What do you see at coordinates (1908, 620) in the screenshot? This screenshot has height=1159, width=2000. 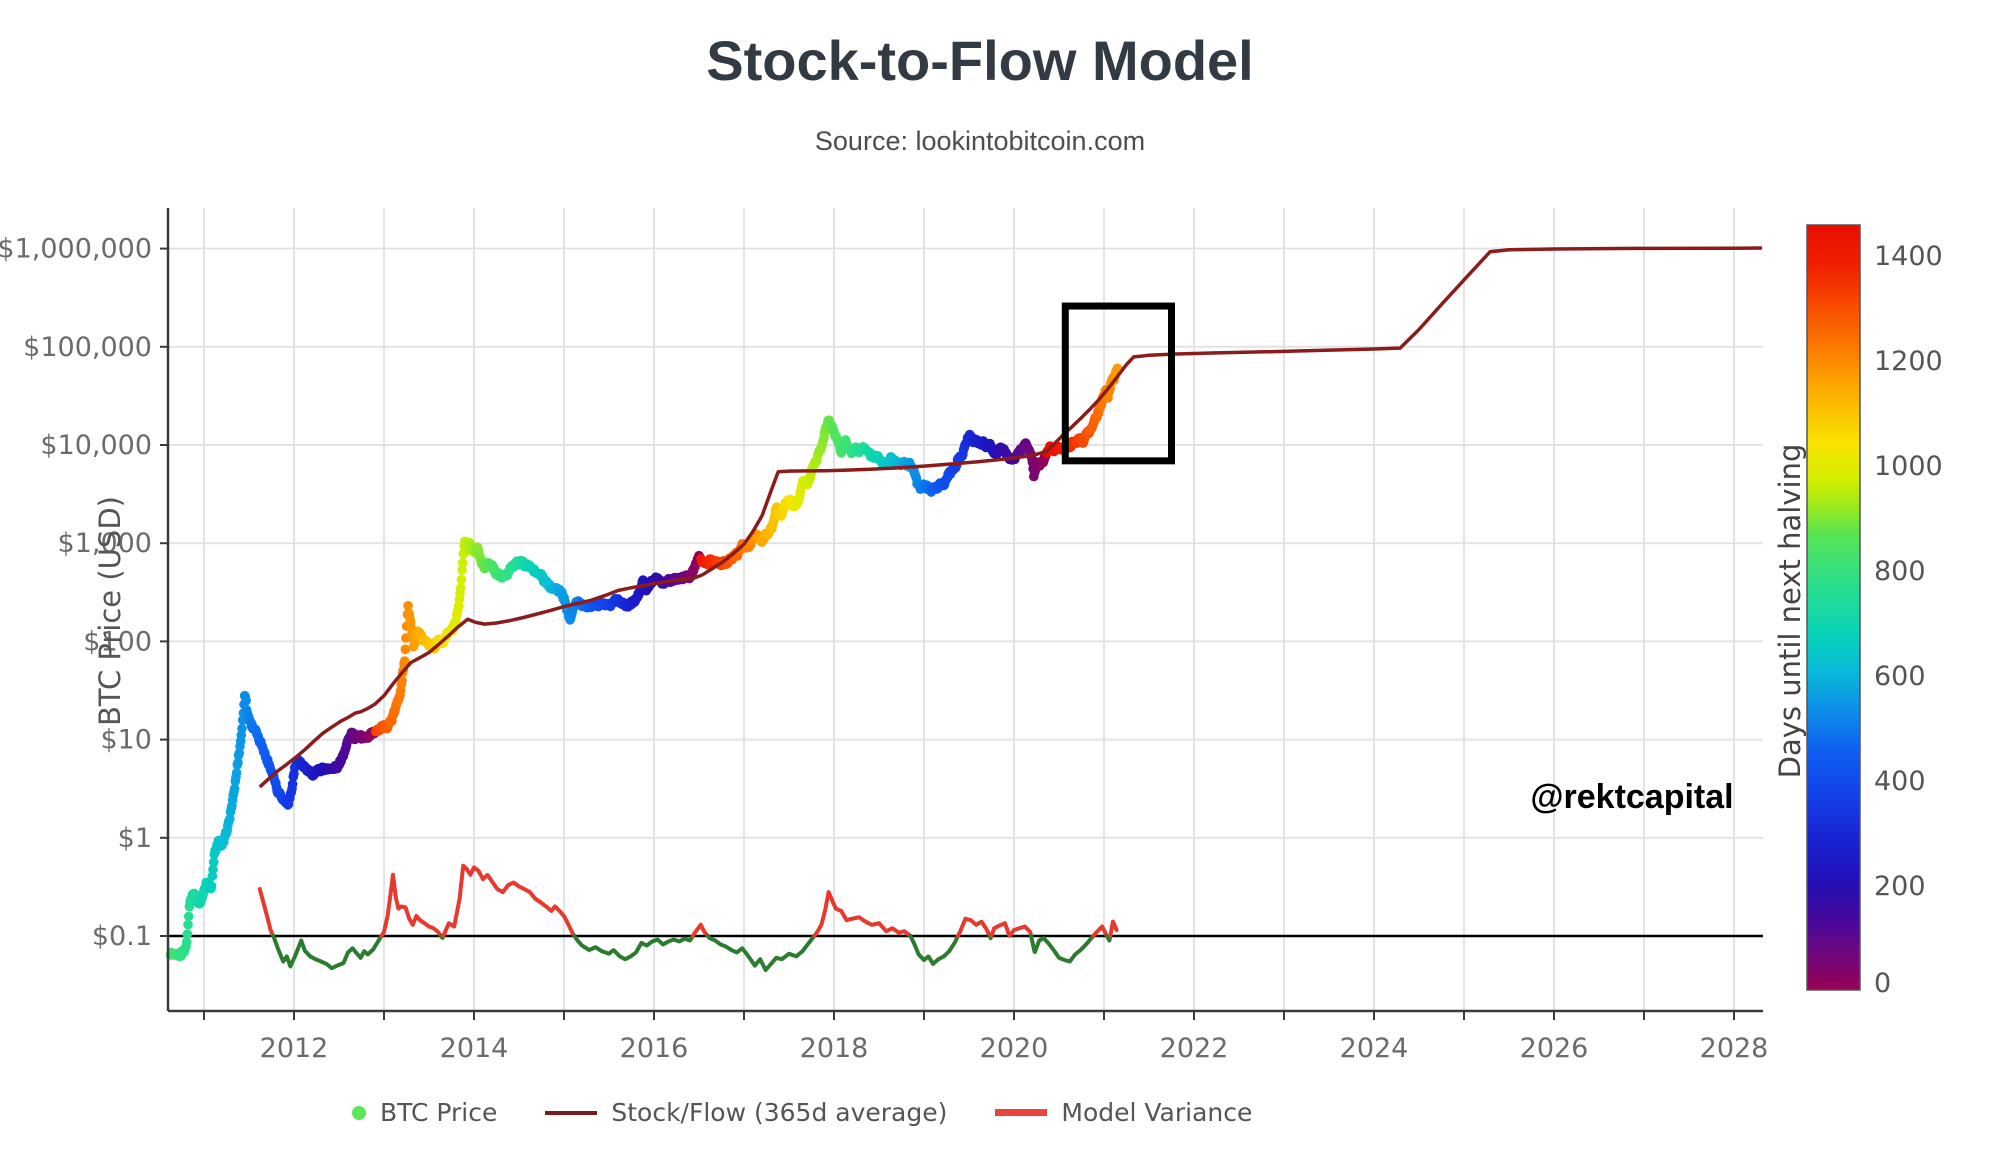 I see `colorbar-tick-labels: 0 200 400 600 800 1000 1200 1400` at bounding box center [1908, 620].